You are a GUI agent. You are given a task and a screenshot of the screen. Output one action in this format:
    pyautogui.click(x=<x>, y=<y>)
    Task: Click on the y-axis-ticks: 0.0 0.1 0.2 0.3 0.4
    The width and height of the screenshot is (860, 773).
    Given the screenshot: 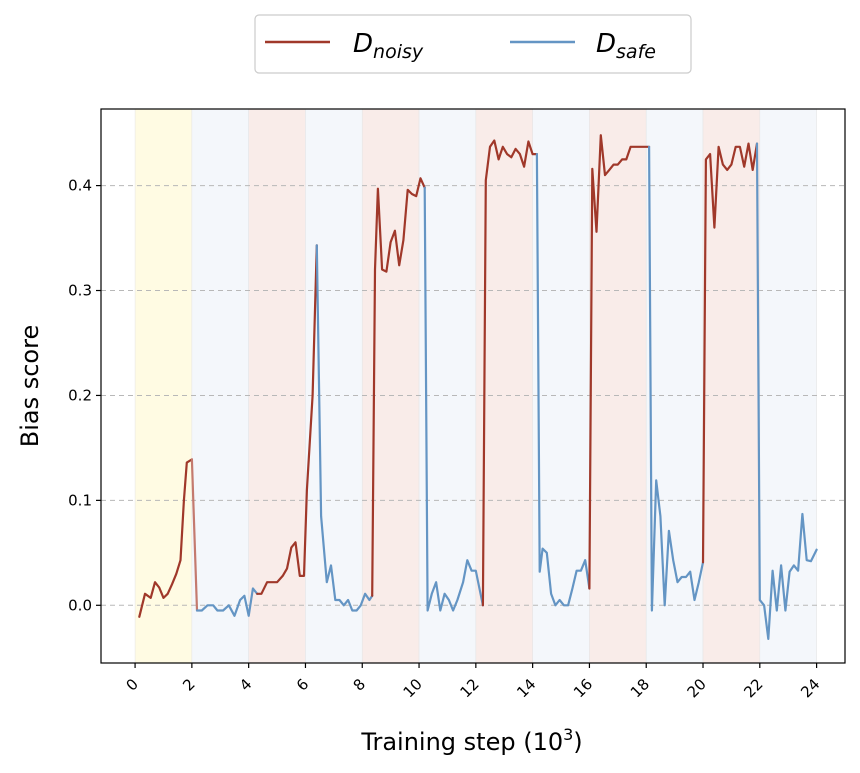 What is the action you would take?
    pyautogui.click(x=84, y=395)
    